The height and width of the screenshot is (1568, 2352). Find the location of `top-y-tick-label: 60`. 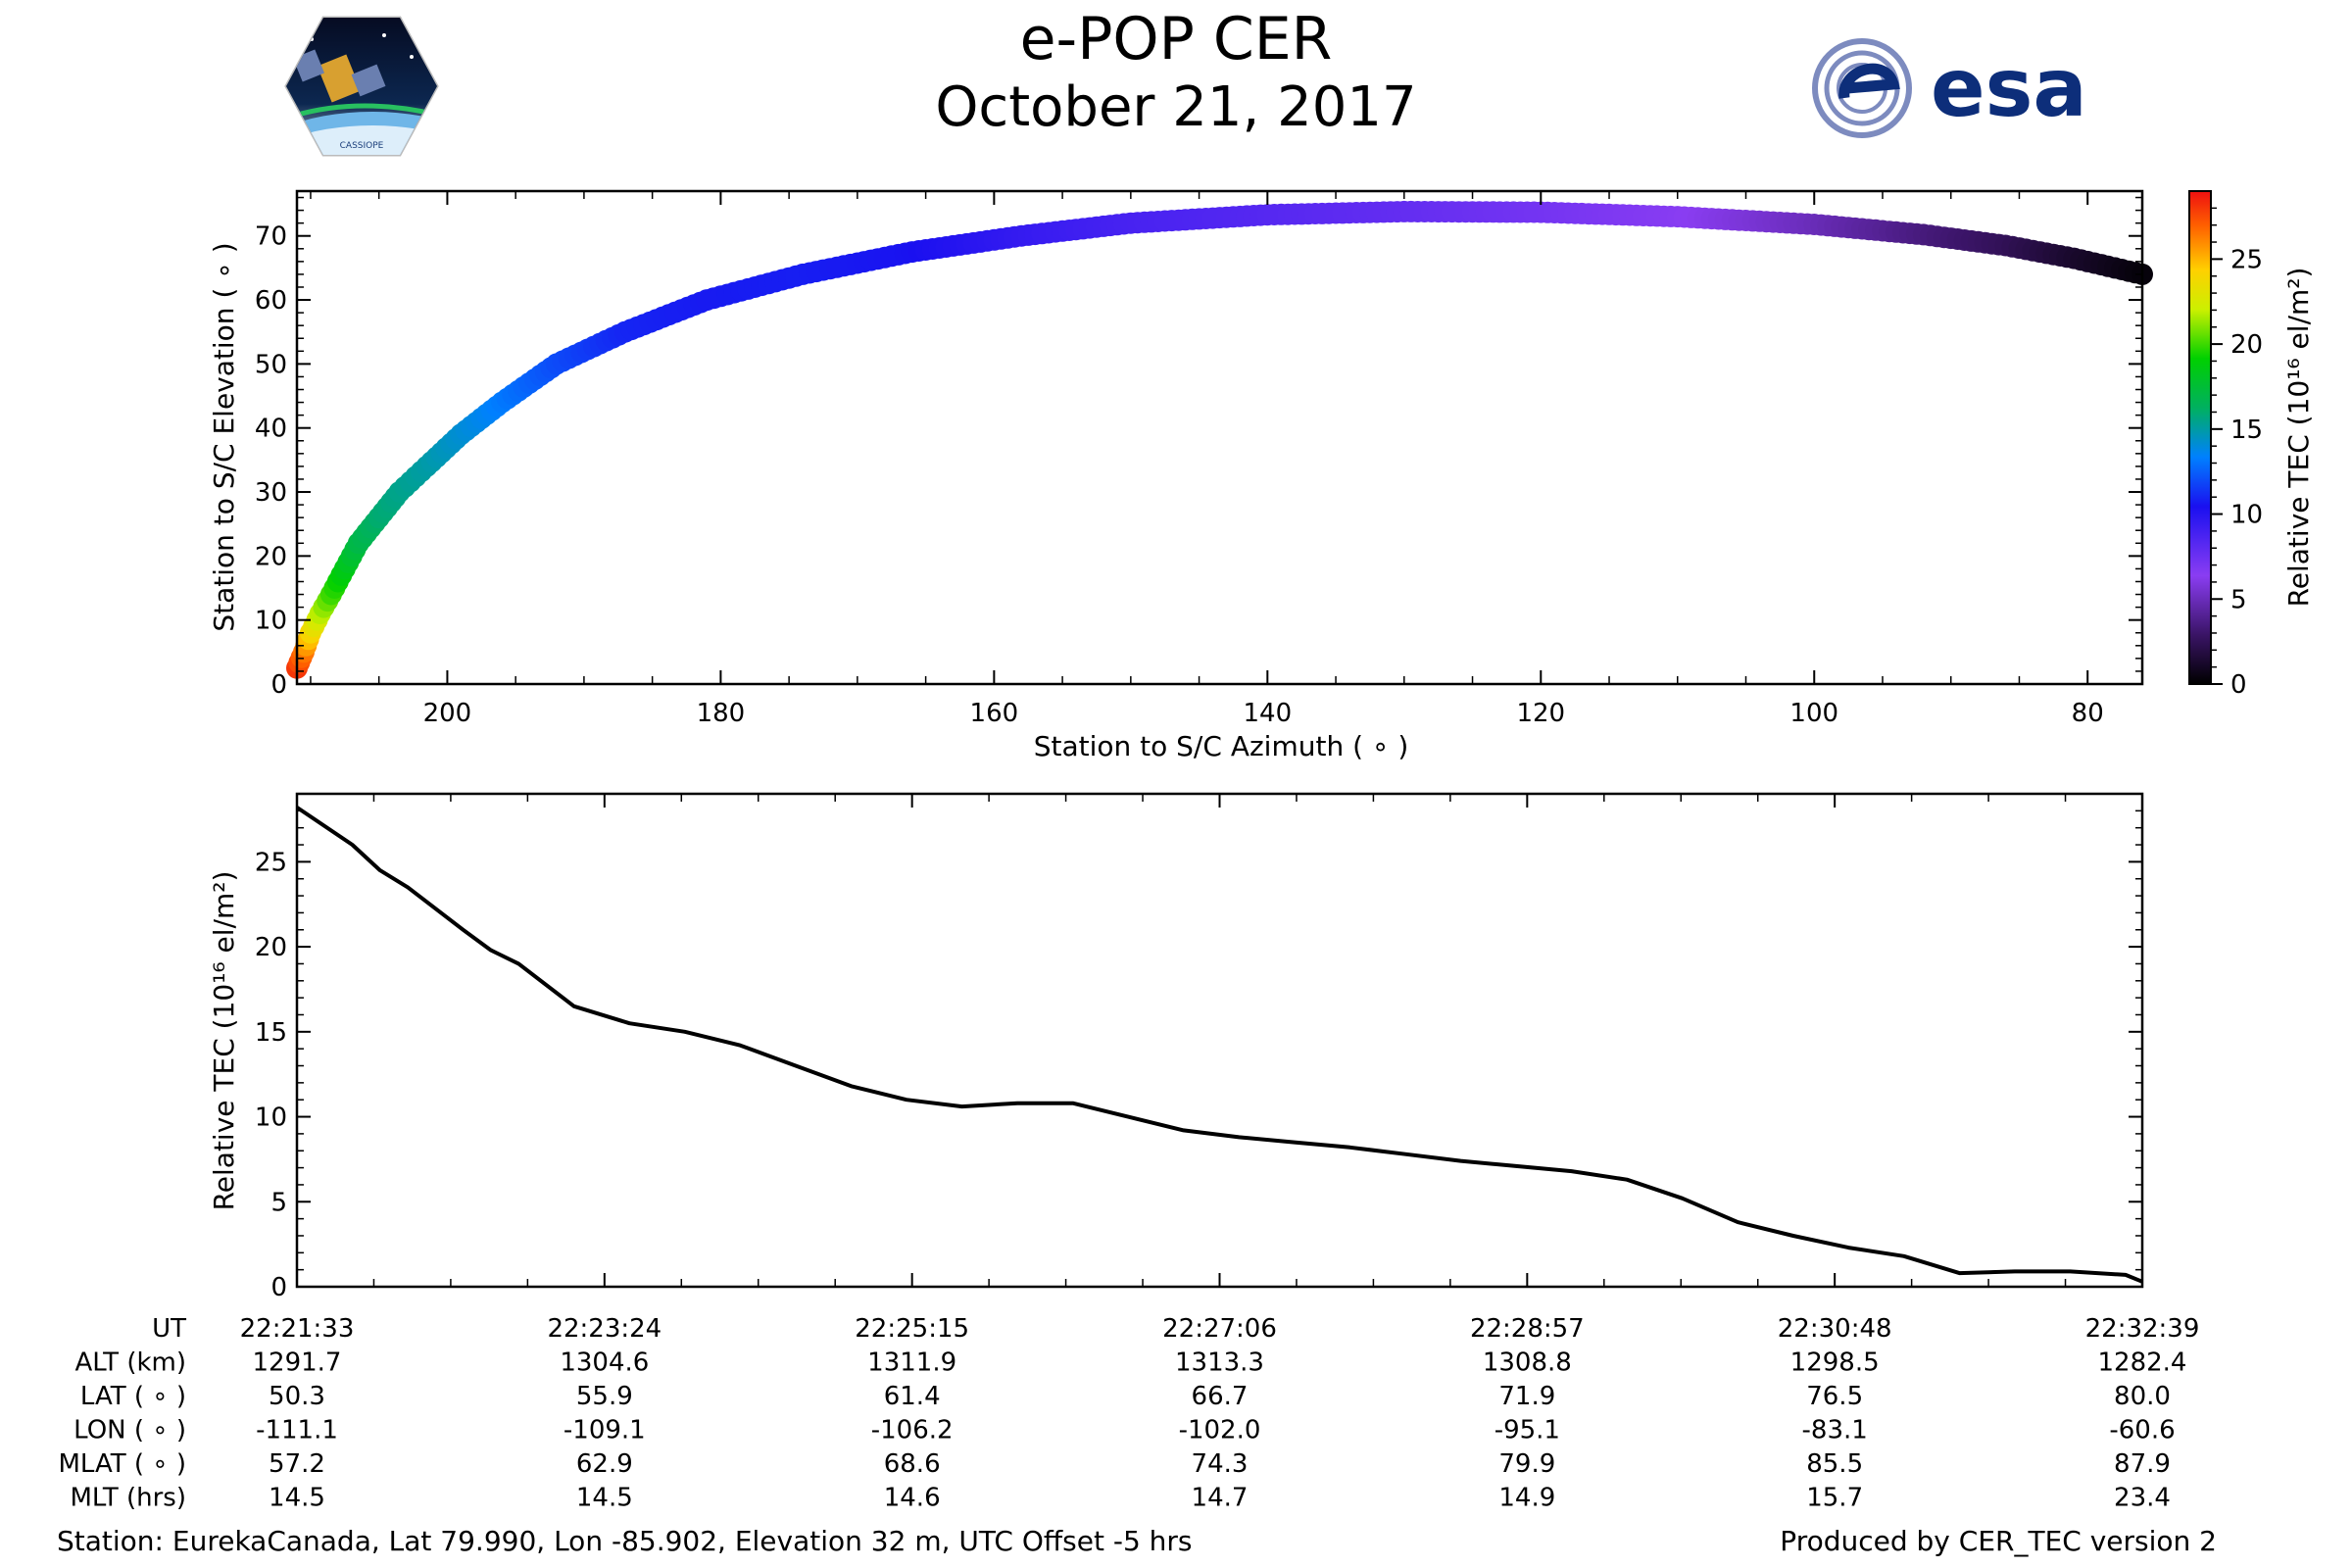

top-y-tick-label: 60 is located at coordinates (271, 301).